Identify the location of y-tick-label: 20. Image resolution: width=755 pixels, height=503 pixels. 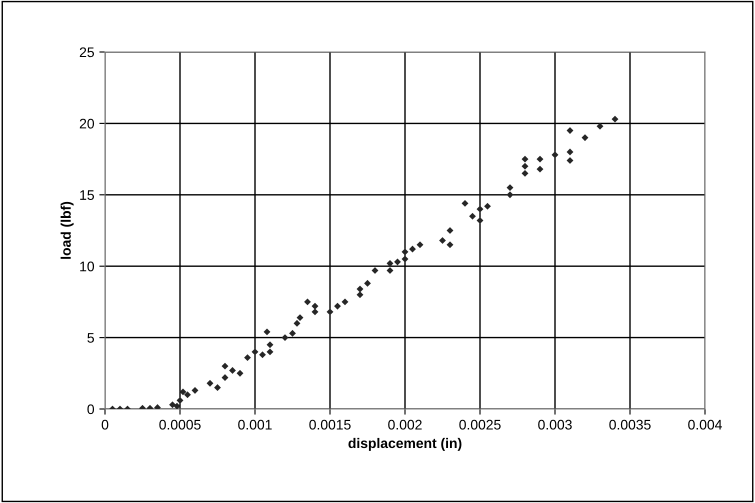
(87, 123).